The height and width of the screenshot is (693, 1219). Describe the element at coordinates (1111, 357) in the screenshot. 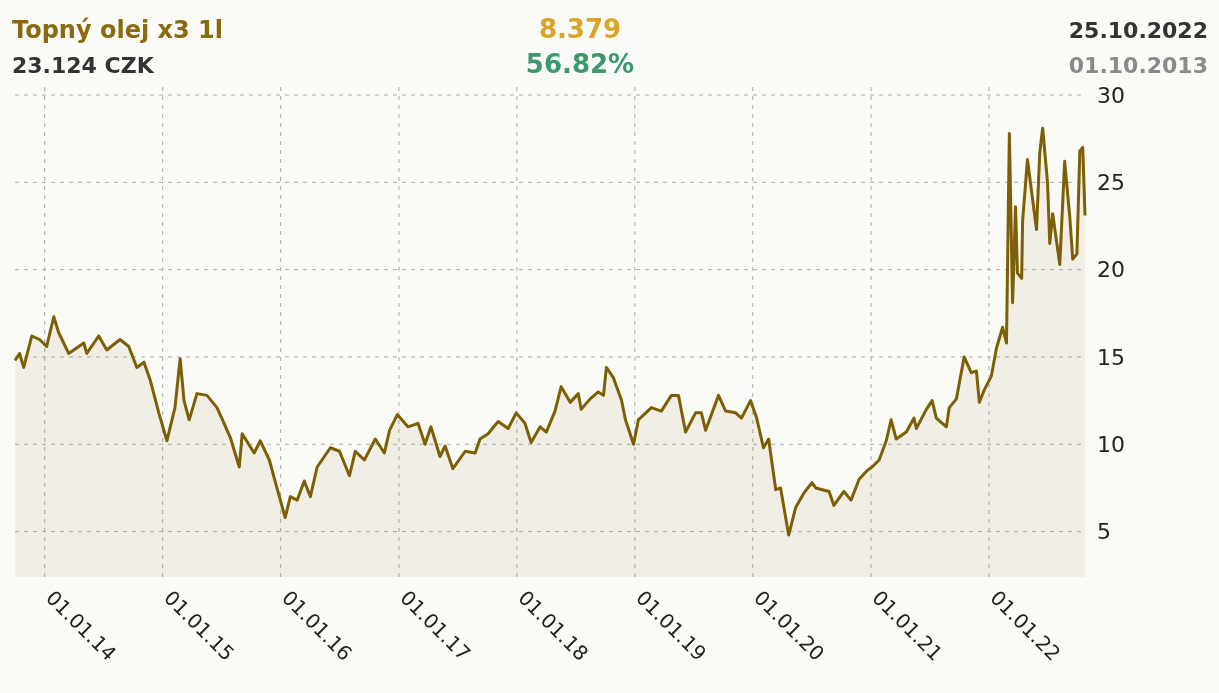

I see `y-tick-label: 15` at that location.